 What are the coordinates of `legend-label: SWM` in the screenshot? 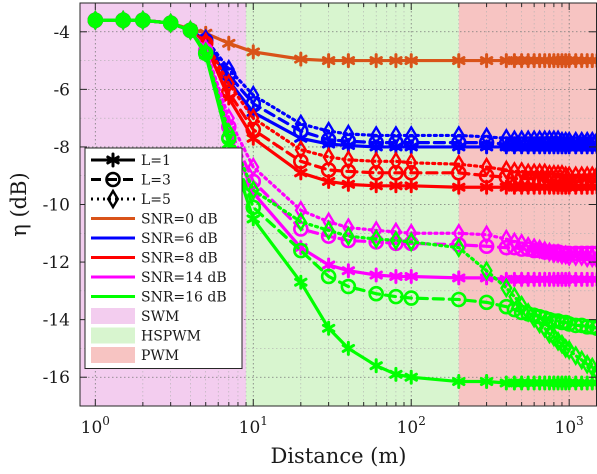 It's located at (160, 317).